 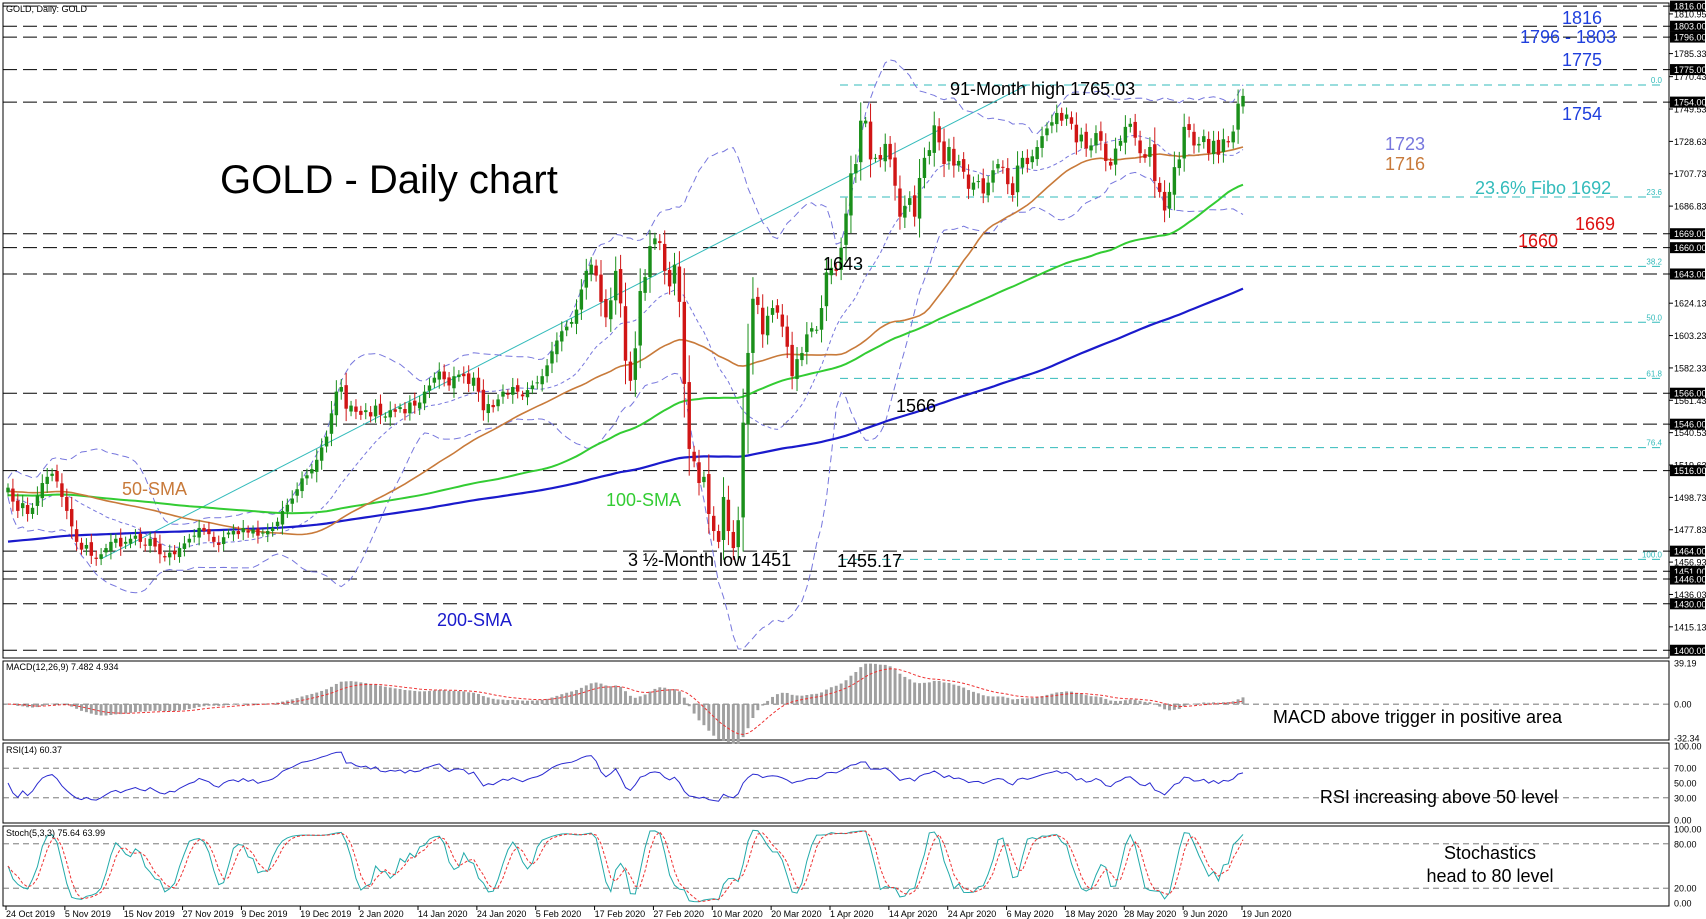 I want to click on date-tick-label: 24 Jan 2020, so click(x=502, y=914).